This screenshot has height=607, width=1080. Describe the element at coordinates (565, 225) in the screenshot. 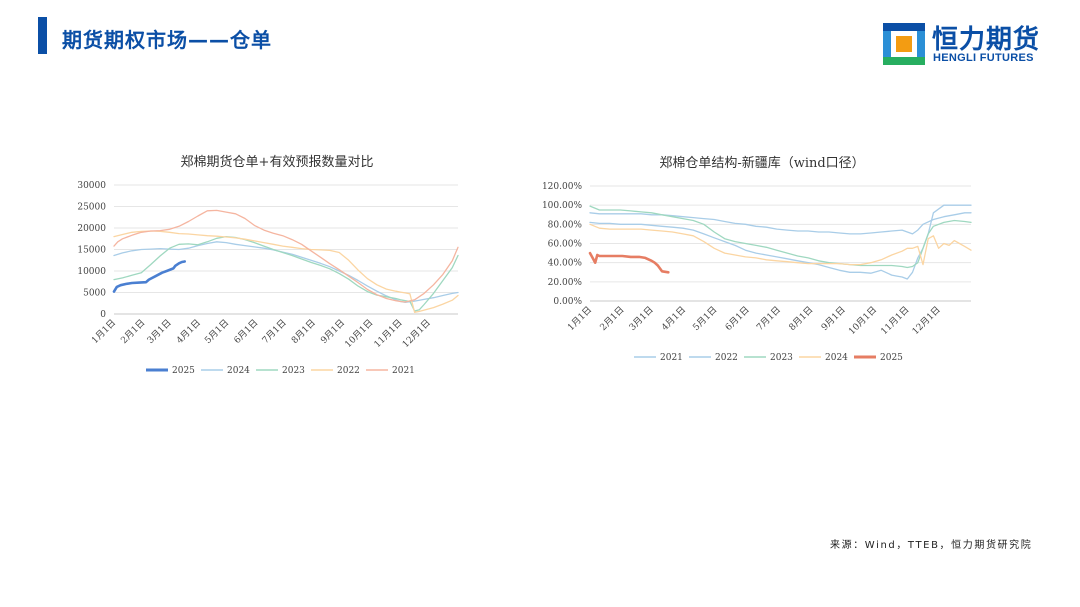

I see `y-tick-label: 80.00%` at that location.